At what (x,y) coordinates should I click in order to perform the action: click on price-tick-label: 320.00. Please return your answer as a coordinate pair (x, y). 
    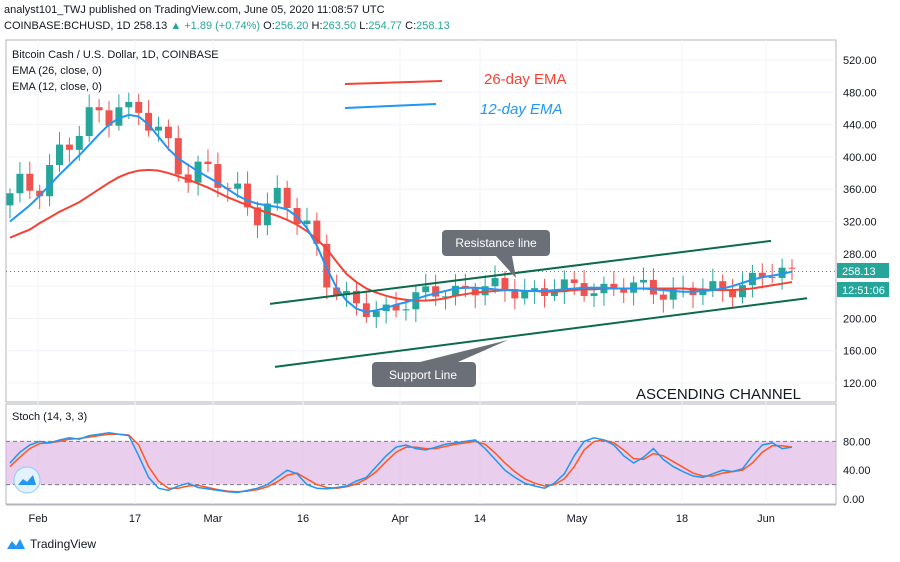
    Looking at the image, I should click on (860, 223).